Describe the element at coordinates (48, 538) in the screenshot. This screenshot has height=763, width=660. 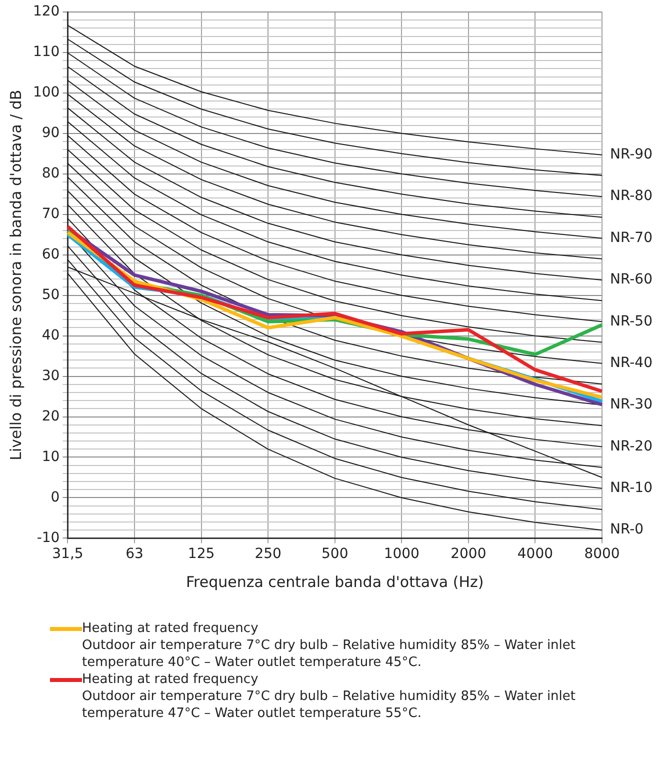
I see `y-tick-label: -10` at that location.